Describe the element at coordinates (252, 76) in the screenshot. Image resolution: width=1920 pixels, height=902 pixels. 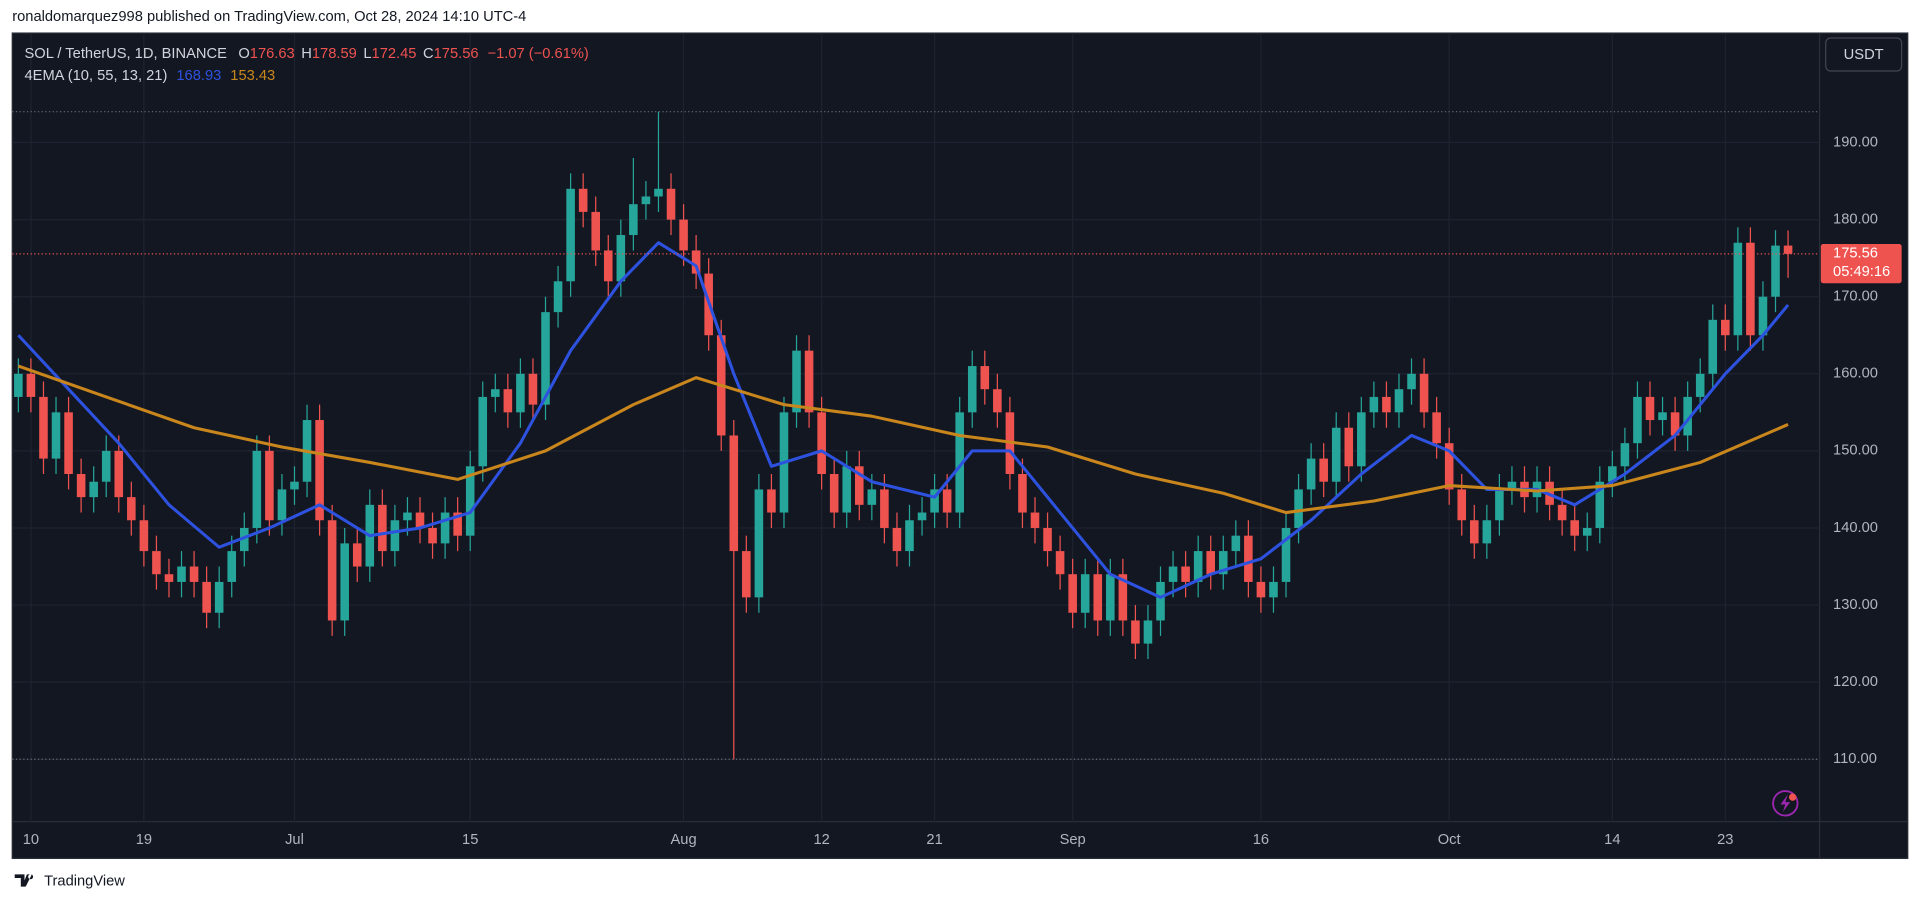
I see `indicator-value: 153.43` at that location.